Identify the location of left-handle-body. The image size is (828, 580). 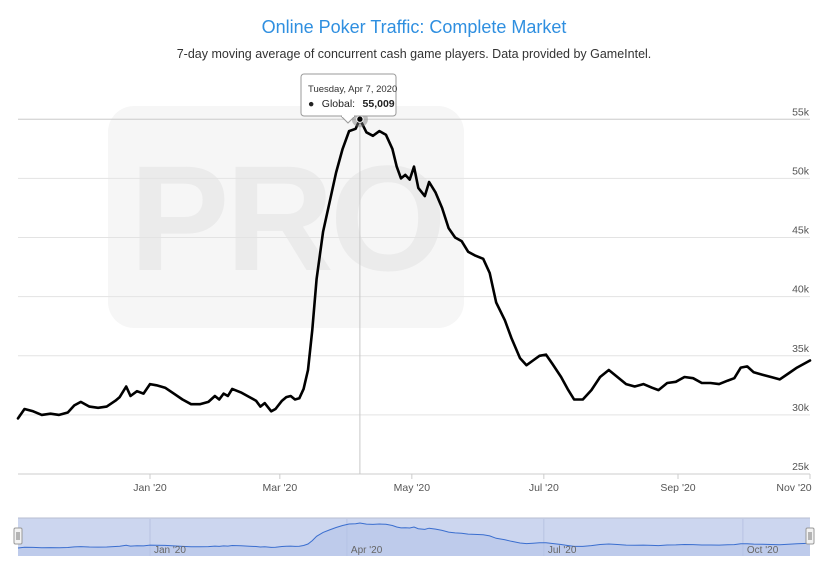
(18, 536).